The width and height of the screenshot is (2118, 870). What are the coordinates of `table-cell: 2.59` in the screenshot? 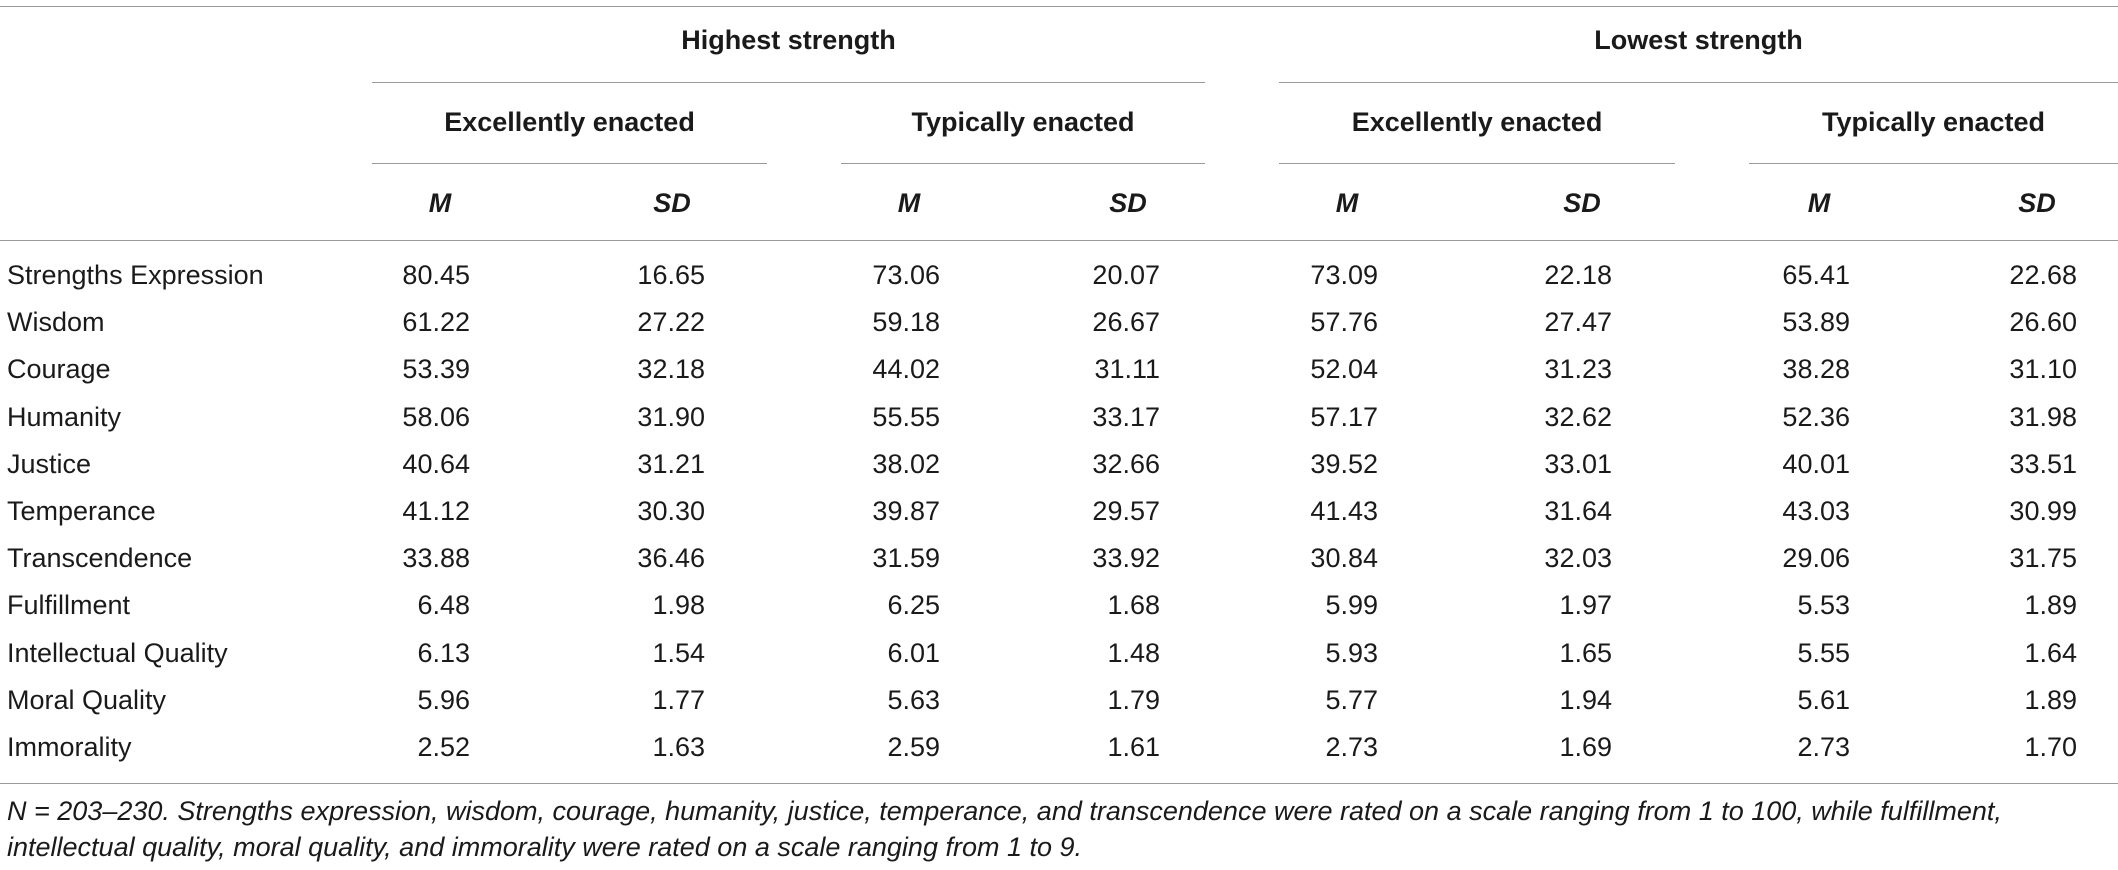 It's located at (913, 747).